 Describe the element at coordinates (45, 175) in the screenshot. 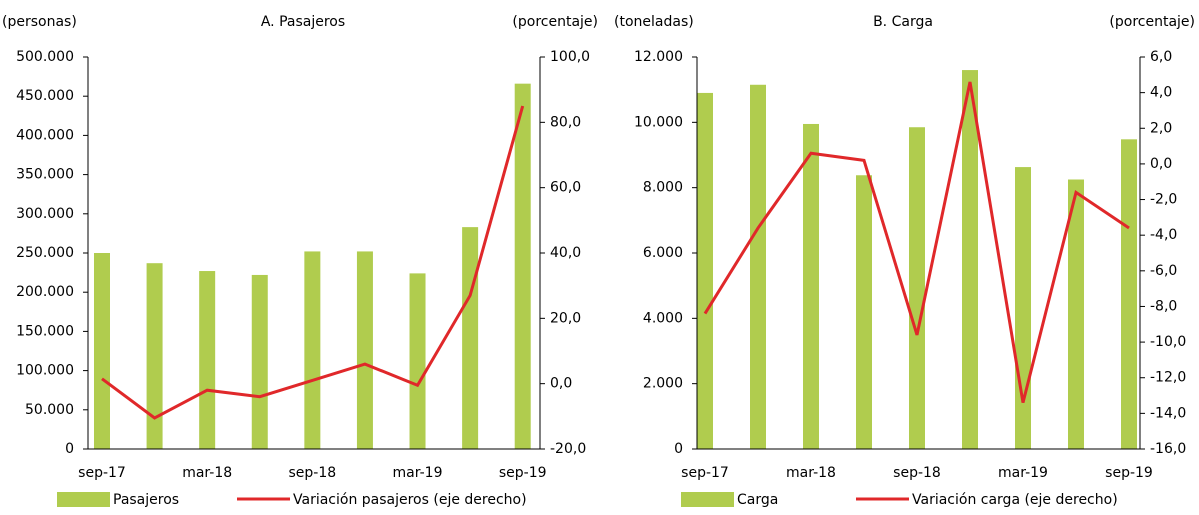

I see `y-tick-label: 350.000` at that location.